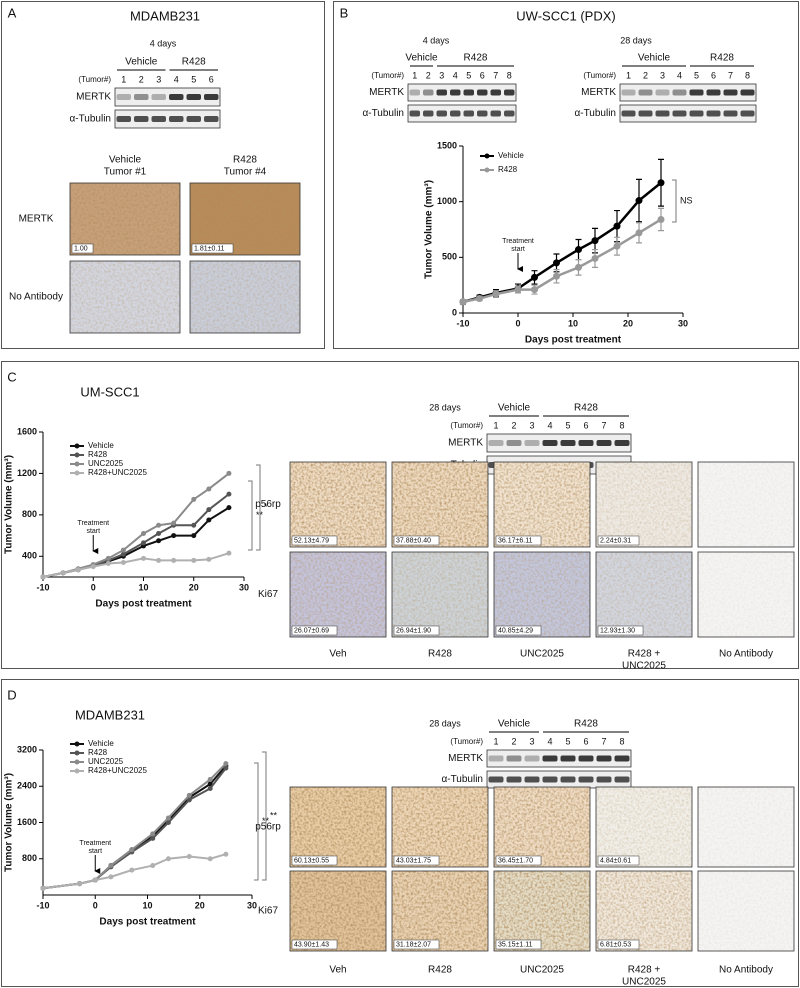 The height and width of the screenshot is (988, 800). Describe the element at coordinates (143, 587) in the screenshot. I see `x-tick-label: 10` at that location.